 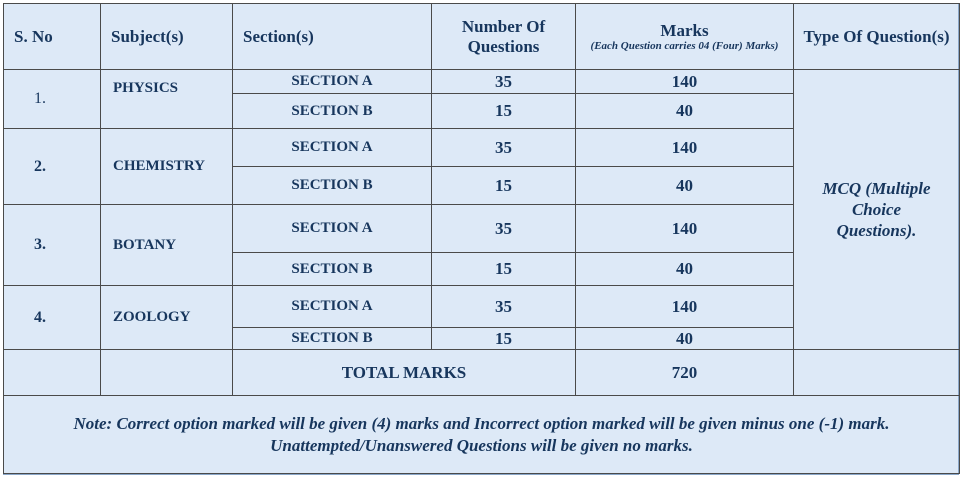 I want to click on subject-sno: 1., so click(x=52, y=99).